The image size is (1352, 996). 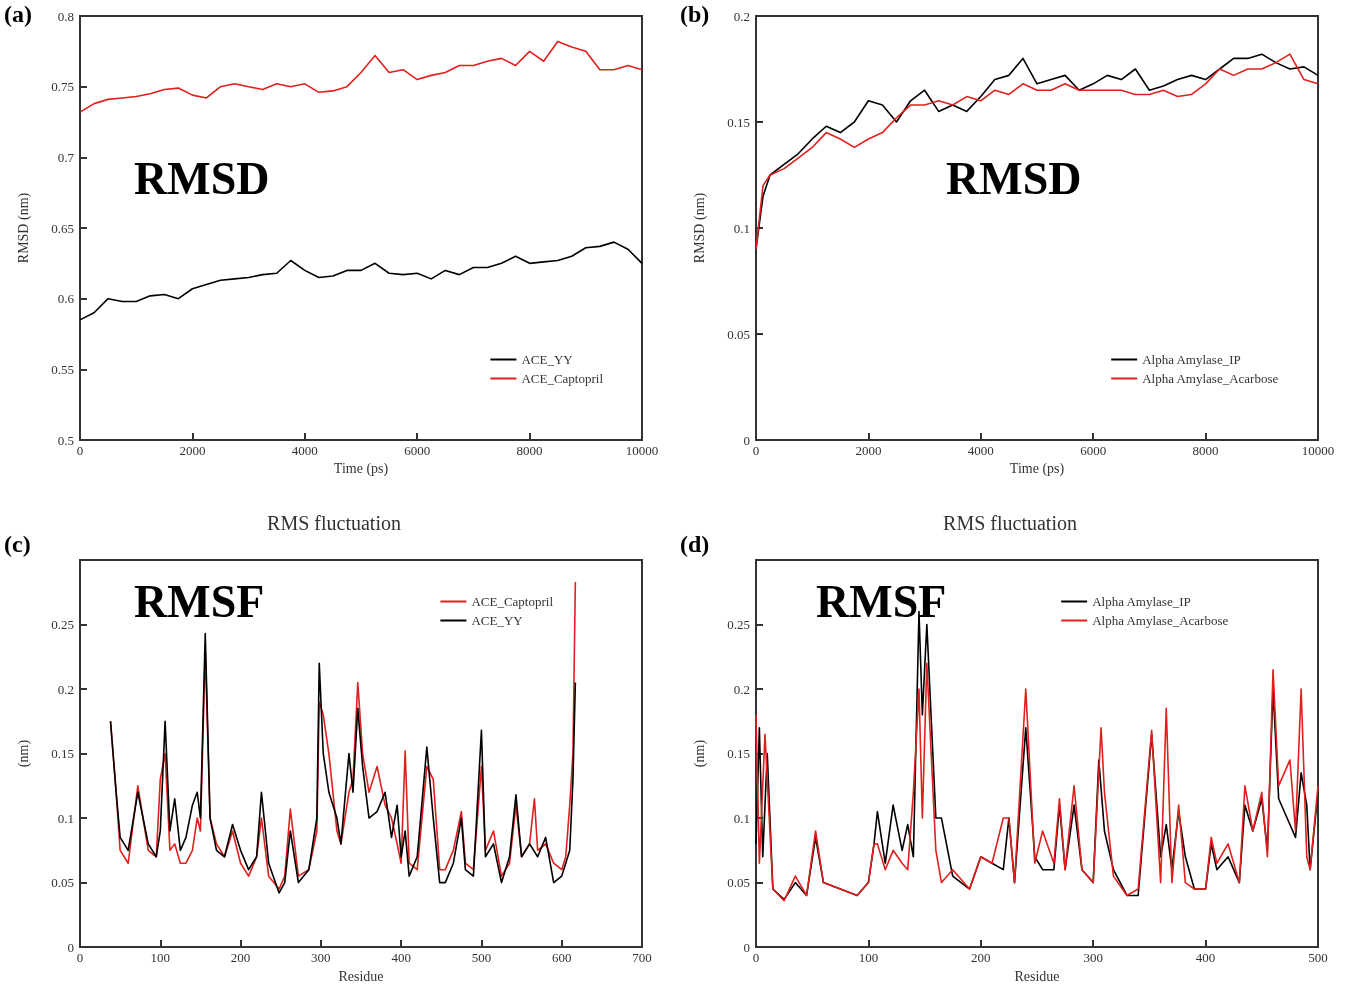 I want to click on x-tick-label: 700, so click(x=642, y=958).